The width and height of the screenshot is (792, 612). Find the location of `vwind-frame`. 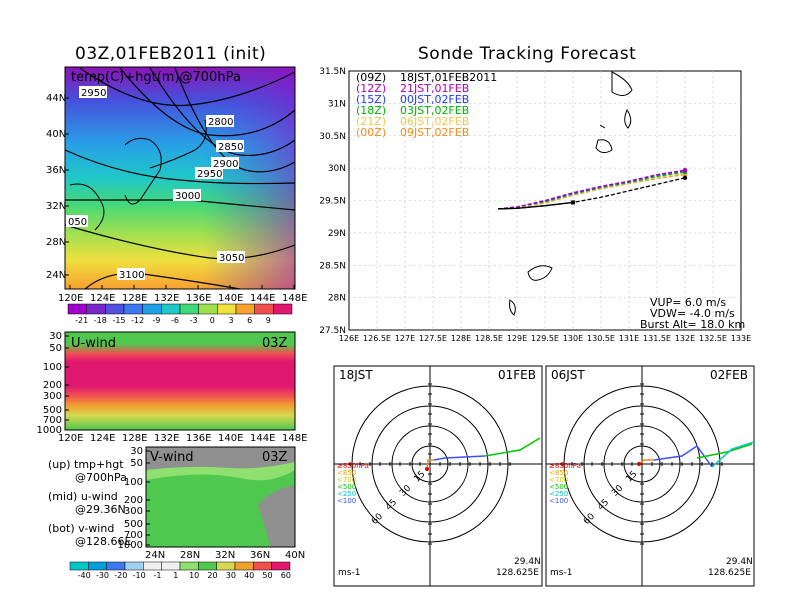

vwind-frame is located at coordinates (220, 497).